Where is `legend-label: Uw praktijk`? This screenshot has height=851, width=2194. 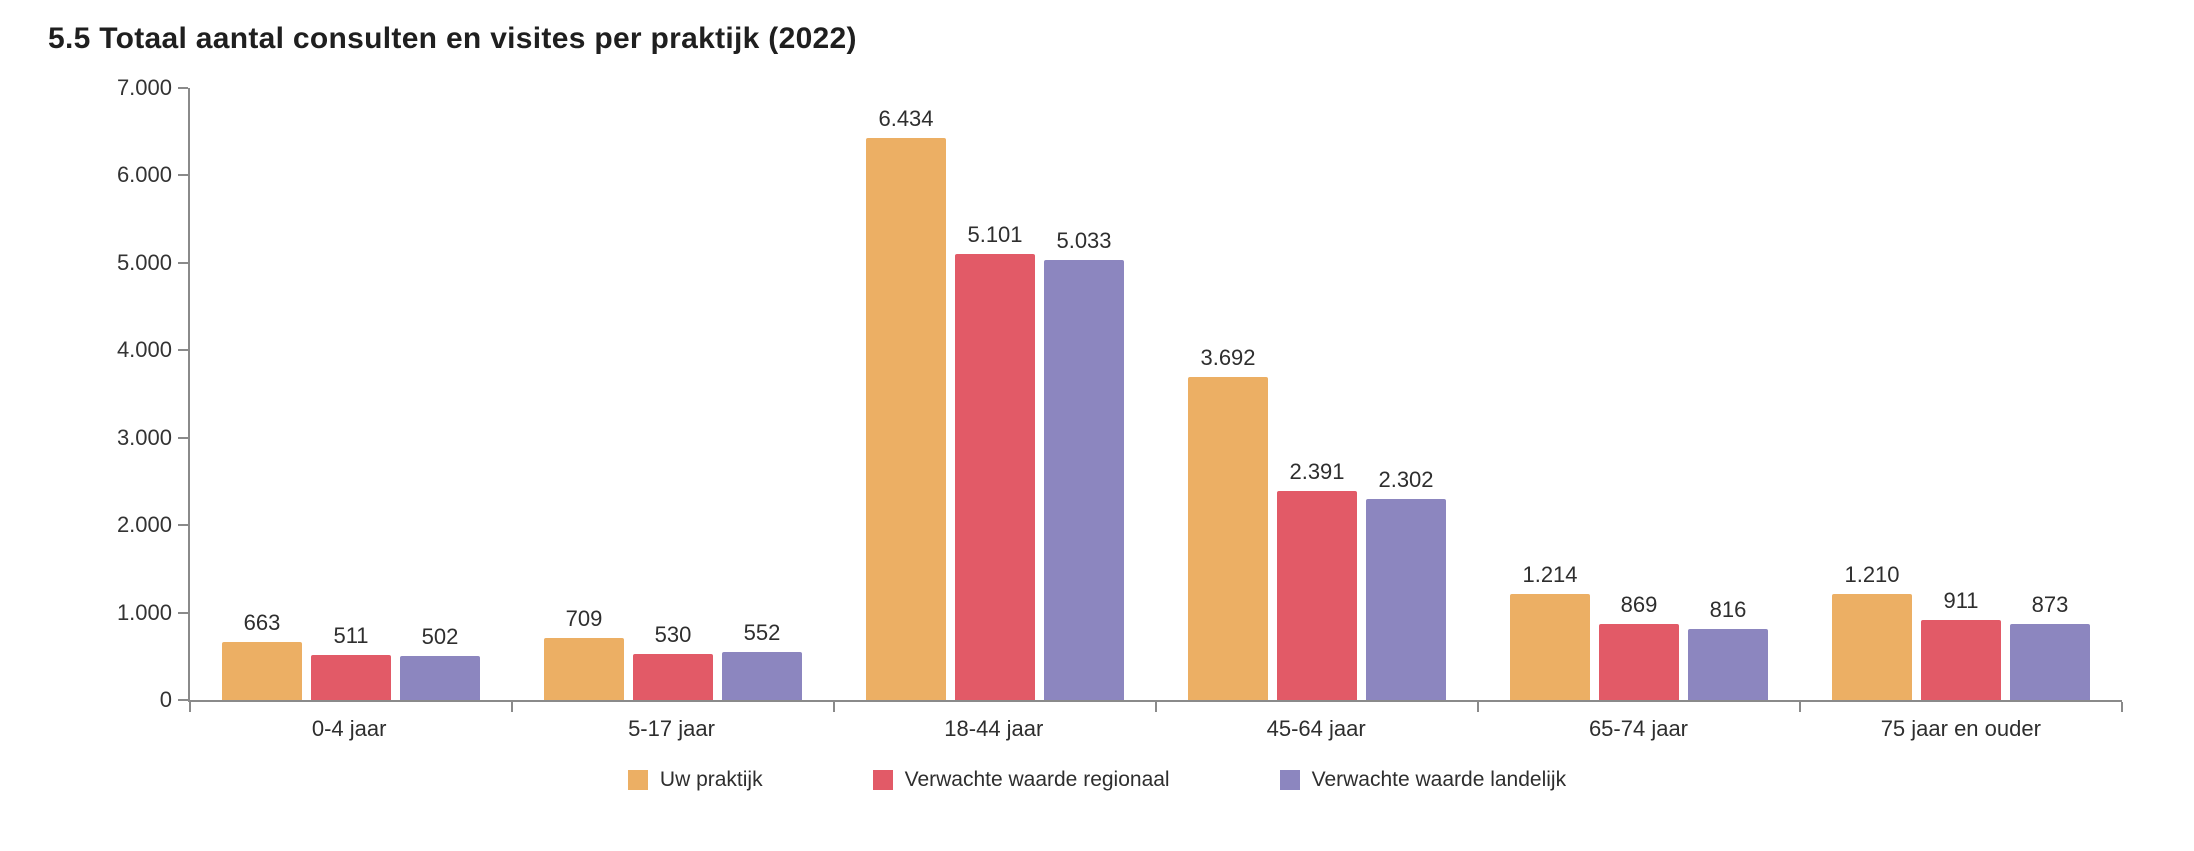
legend-label: Uw praktijk is located at coordinates (711, 779).